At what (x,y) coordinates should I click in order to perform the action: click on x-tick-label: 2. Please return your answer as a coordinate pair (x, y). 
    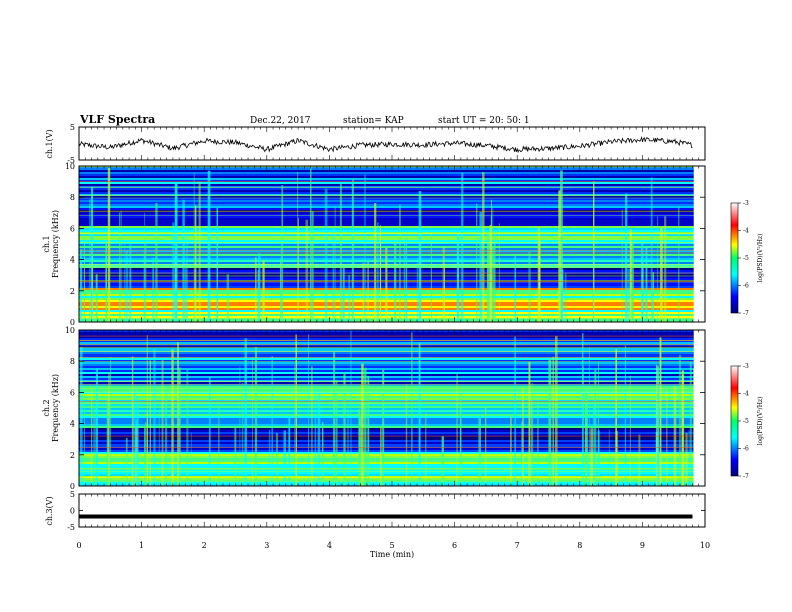
    Looking at the image, I should click on (204, 545).